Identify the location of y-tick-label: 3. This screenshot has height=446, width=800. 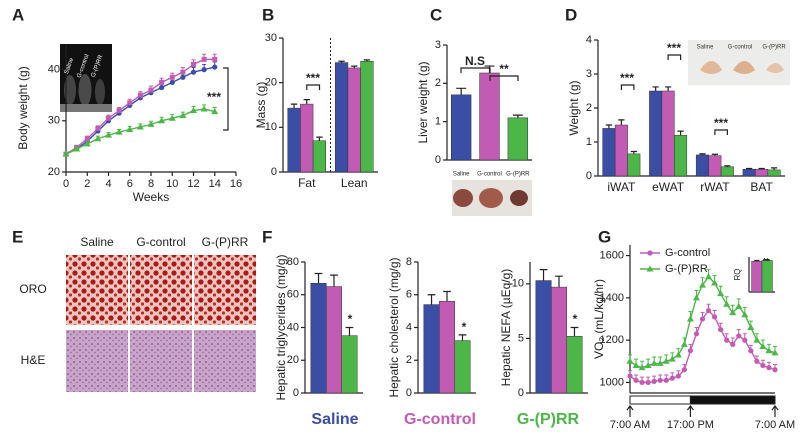
(589, 74).